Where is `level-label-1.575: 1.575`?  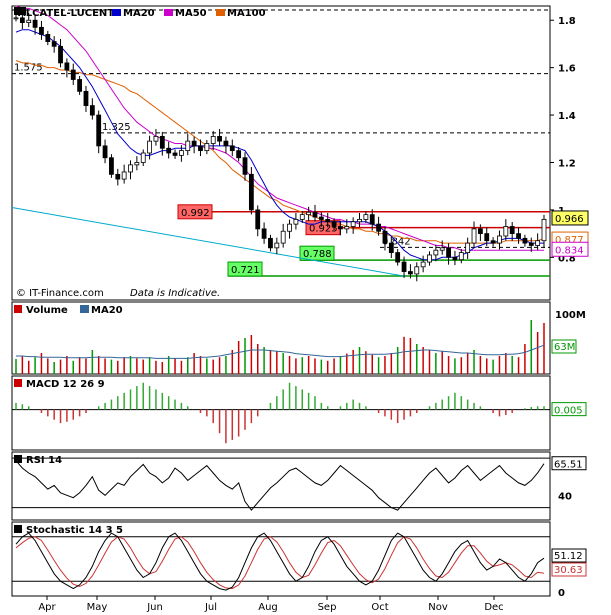
level-label-1.575: 1.575 is located at coordinates (28, 68).